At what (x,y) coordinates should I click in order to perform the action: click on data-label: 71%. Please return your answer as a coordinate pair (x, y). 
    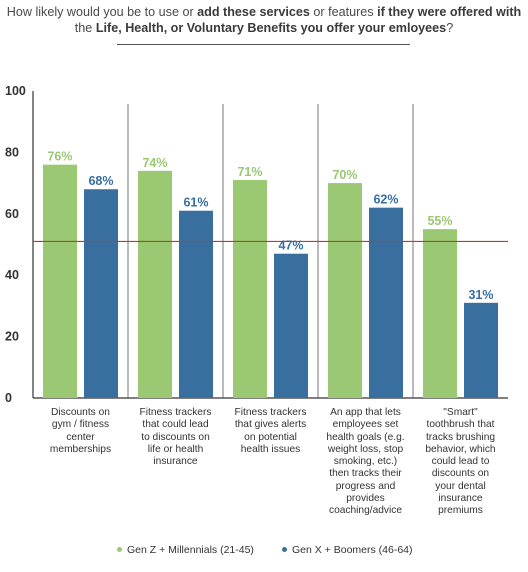
    Looking at the image, I should click on (249, 172).